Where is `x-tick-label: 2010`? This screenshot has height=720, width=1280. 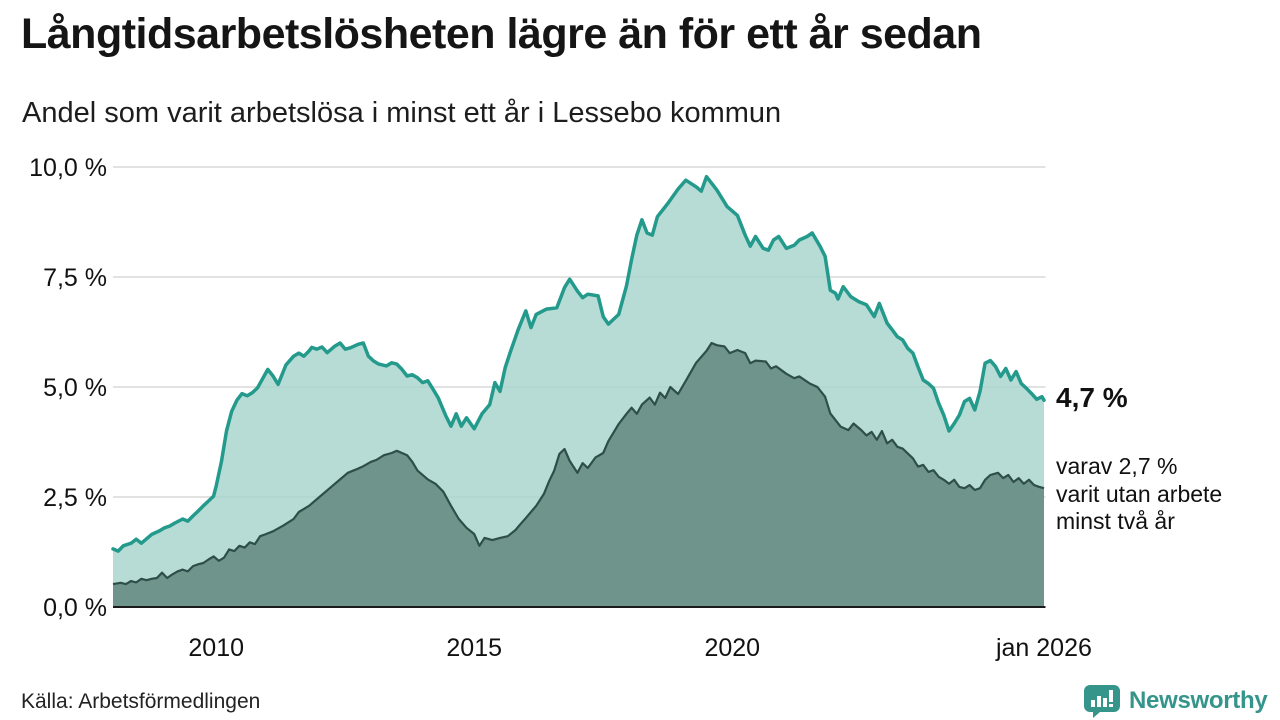 x-tick-label: 2010 is located at coordinates (216, 648).